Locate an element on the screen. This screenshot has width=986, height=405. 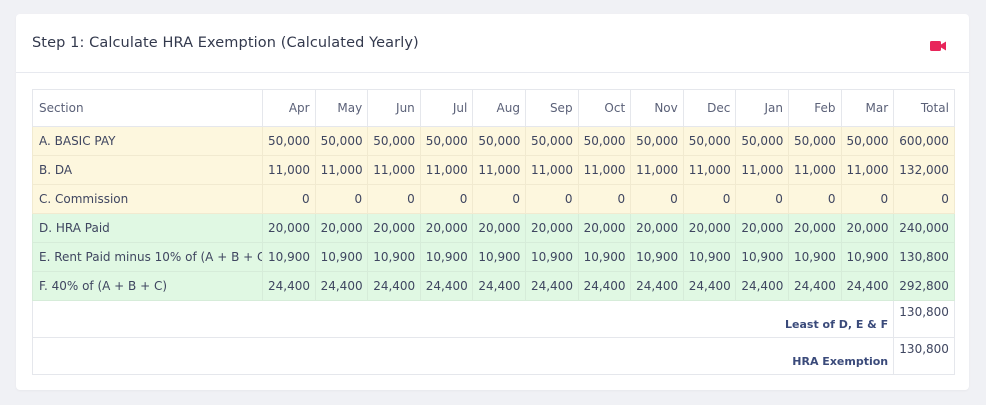
column-header-section: Section is located at coordinates (147, 108).